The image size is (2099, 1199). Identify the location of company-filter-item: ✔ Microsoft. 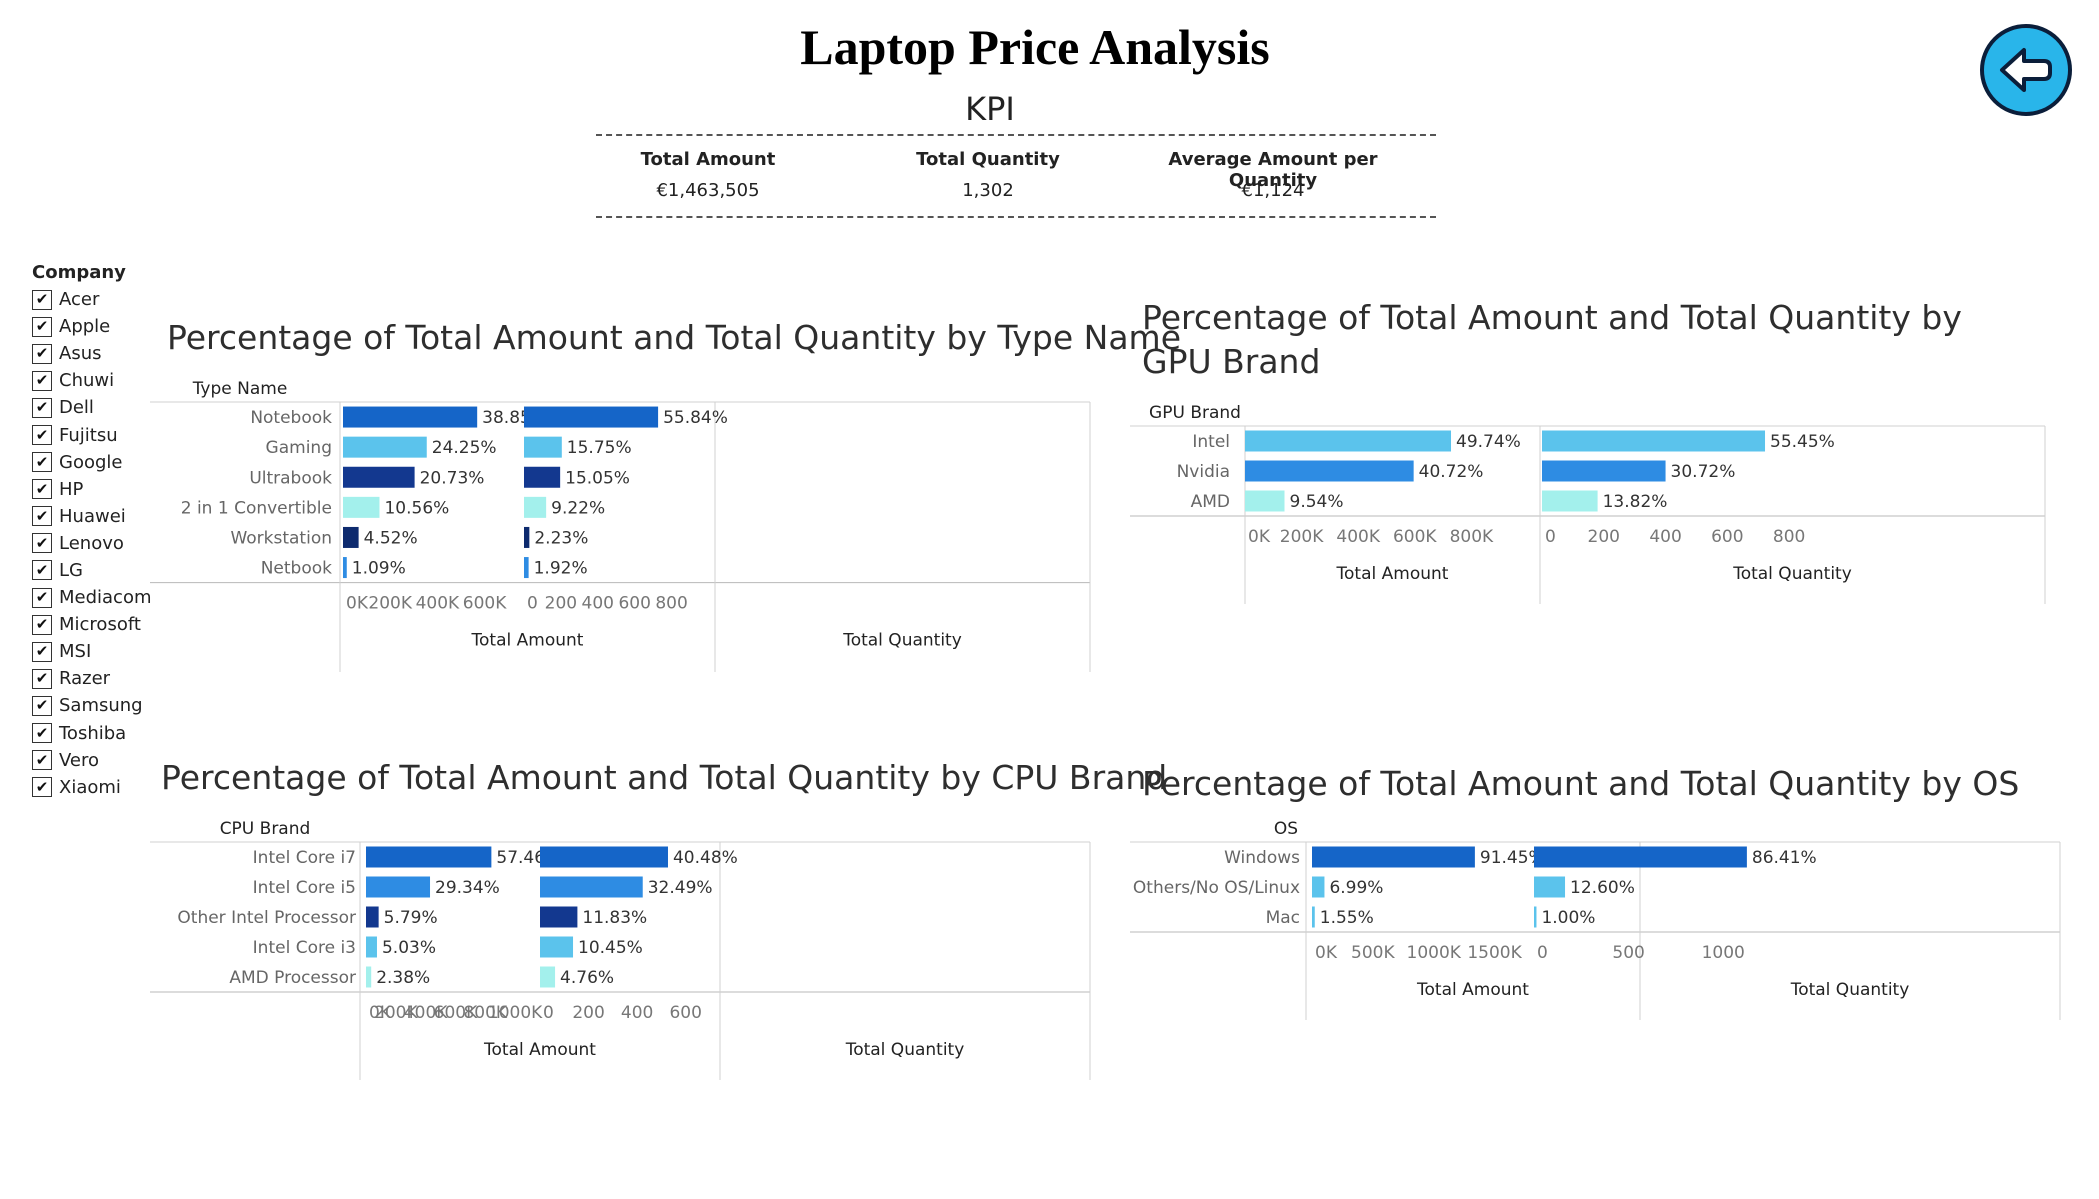
(92, 624).